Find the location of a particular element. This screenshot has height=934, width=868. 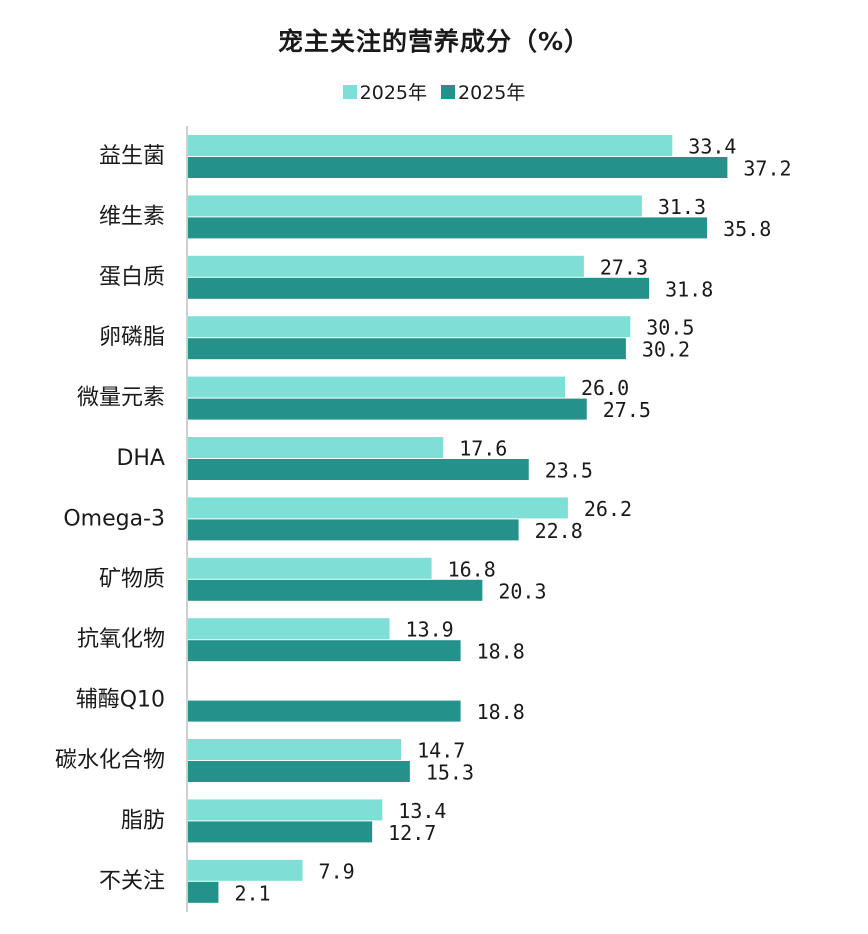

data-label-series-2: 35.8 is located at coordinates (747, 229).